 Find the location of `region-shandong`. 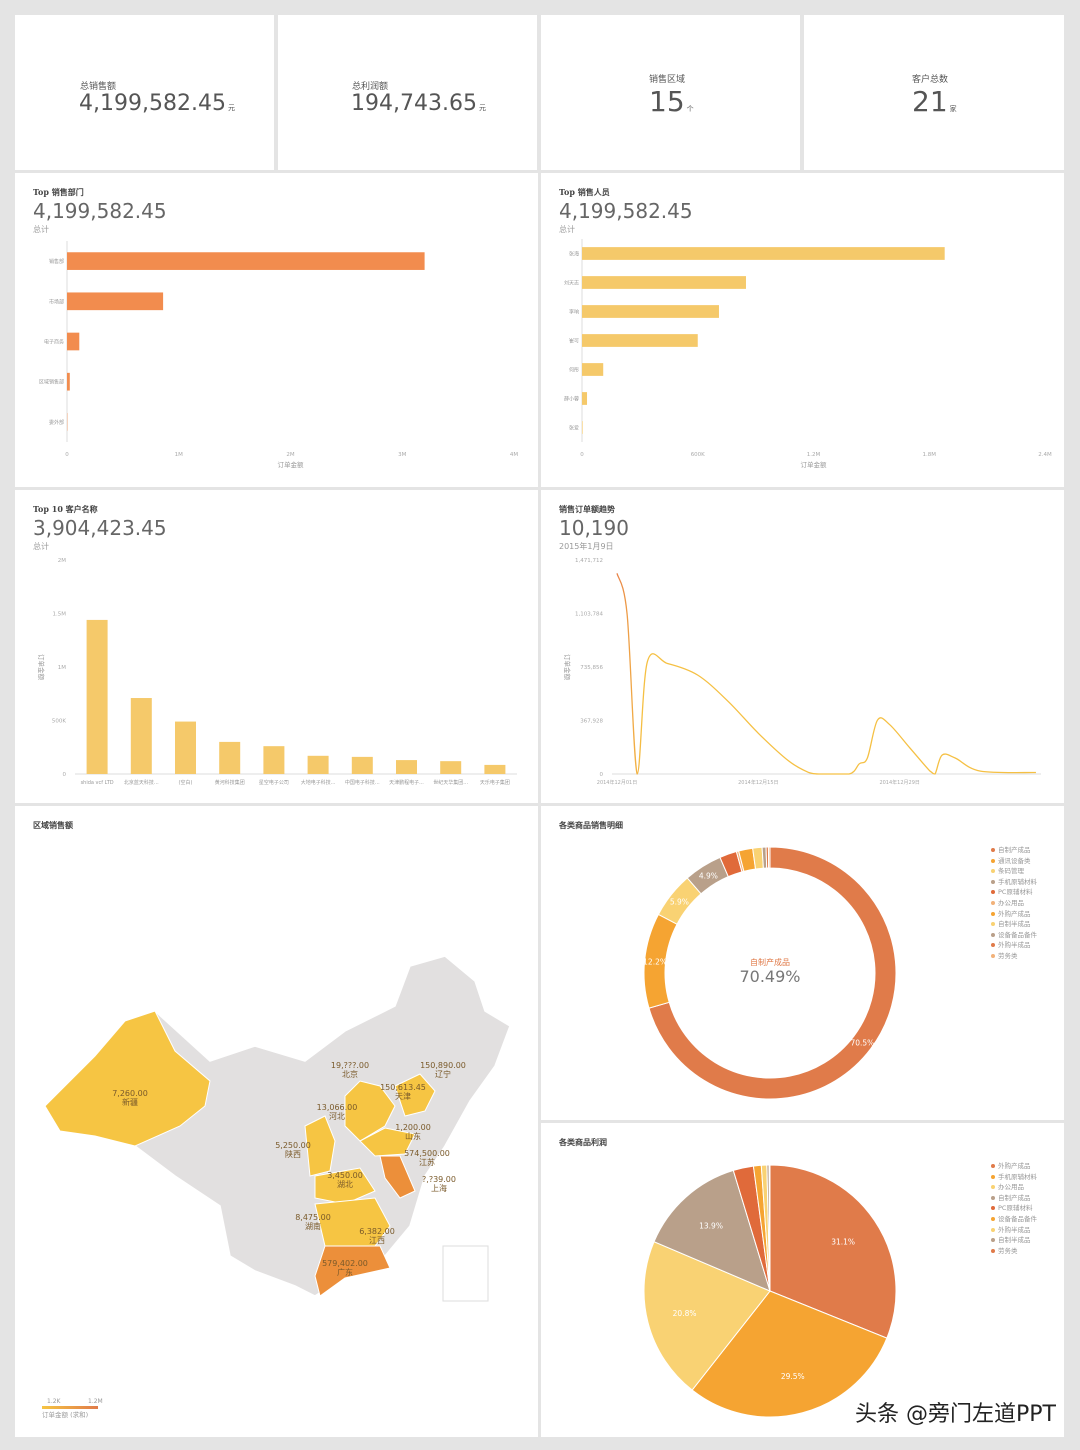

region-shandong is located at coordinates (387, 1142).